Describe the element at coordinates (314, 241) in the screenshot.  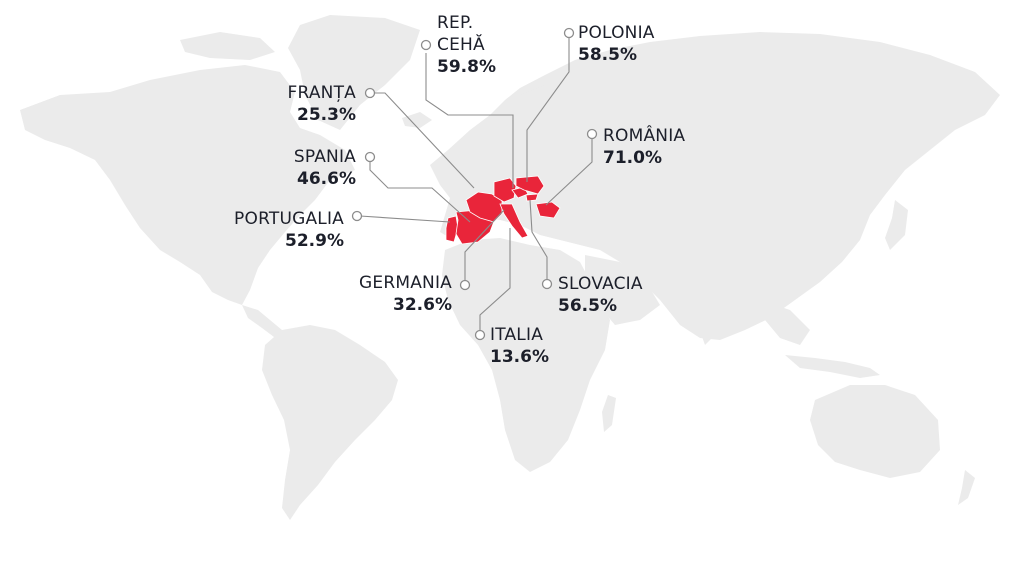
I see `country-value-portugalia: 52.9%` at that location.